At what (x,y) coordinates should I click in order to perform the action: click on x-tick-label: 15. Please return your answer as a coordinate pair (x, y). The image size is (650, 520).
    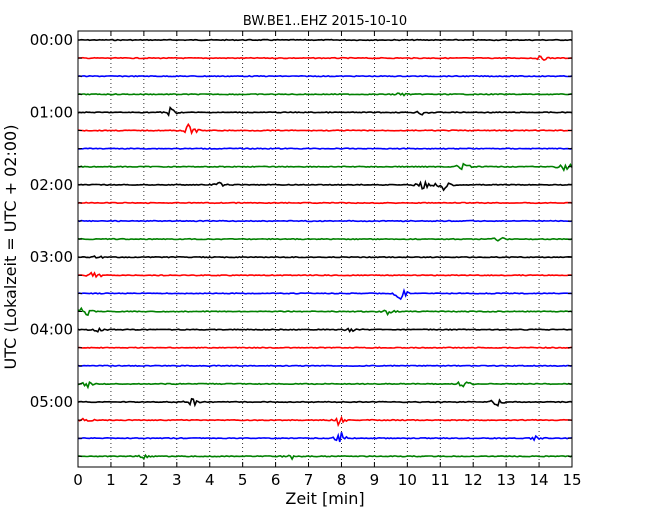
    Looking at the image, I should click on (571, 480).